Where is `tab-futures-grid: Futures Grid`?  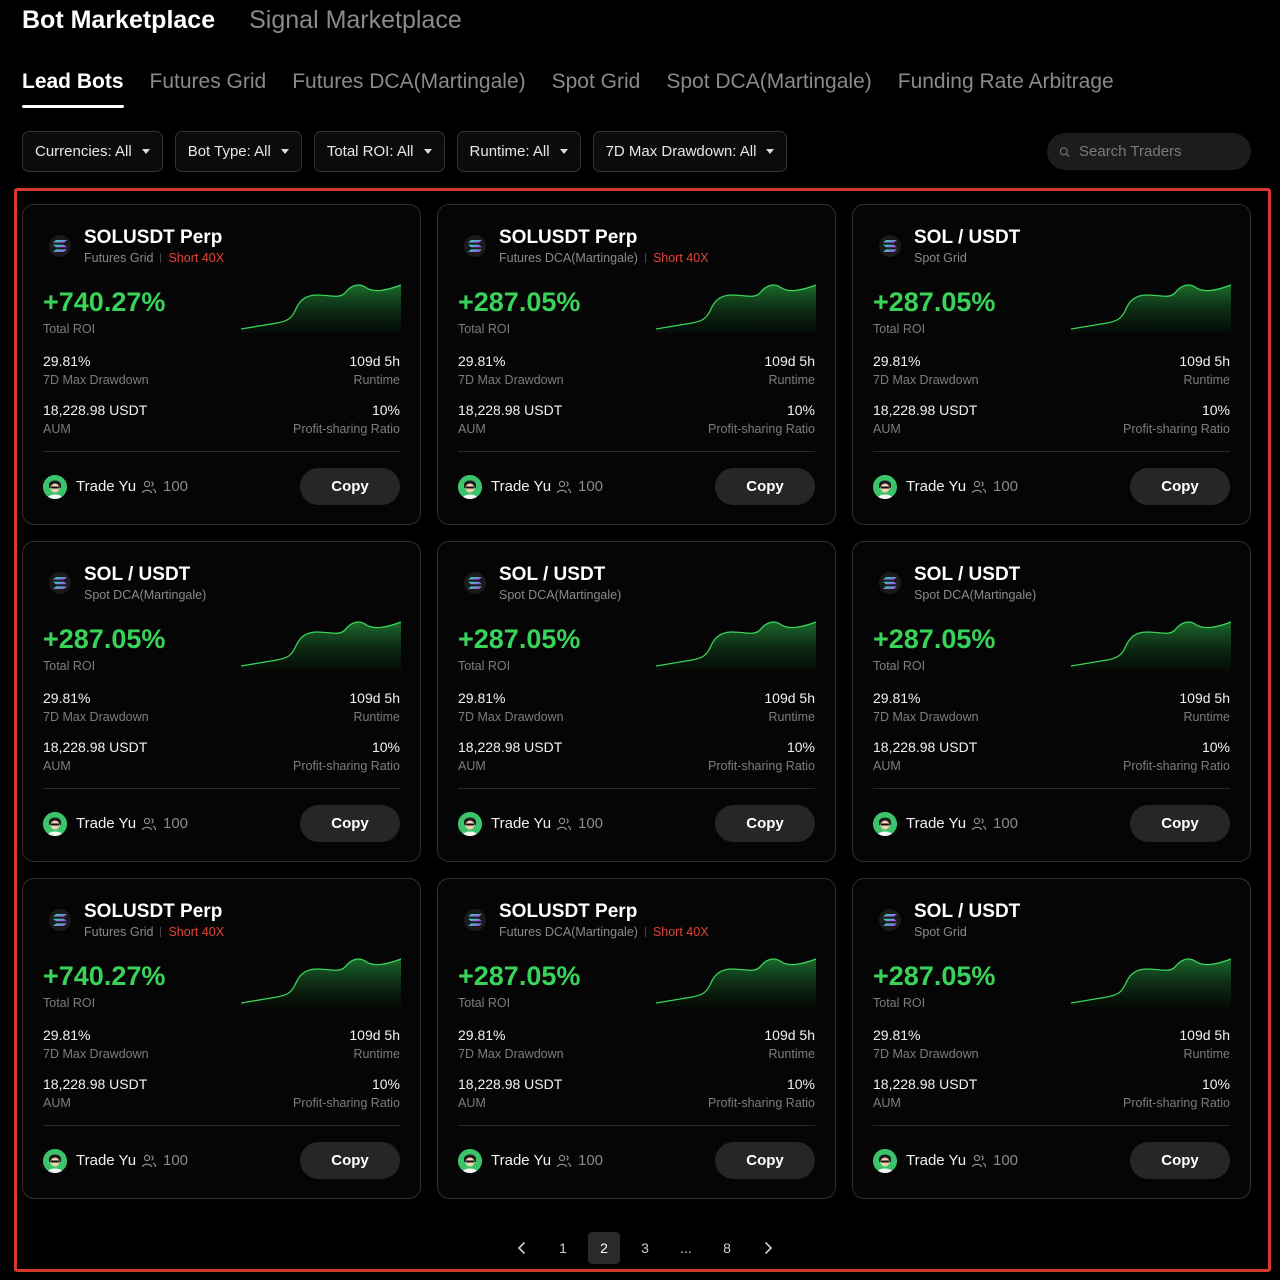 tab-futures-grid: Futures Grid is located at coordinates (208, 81).